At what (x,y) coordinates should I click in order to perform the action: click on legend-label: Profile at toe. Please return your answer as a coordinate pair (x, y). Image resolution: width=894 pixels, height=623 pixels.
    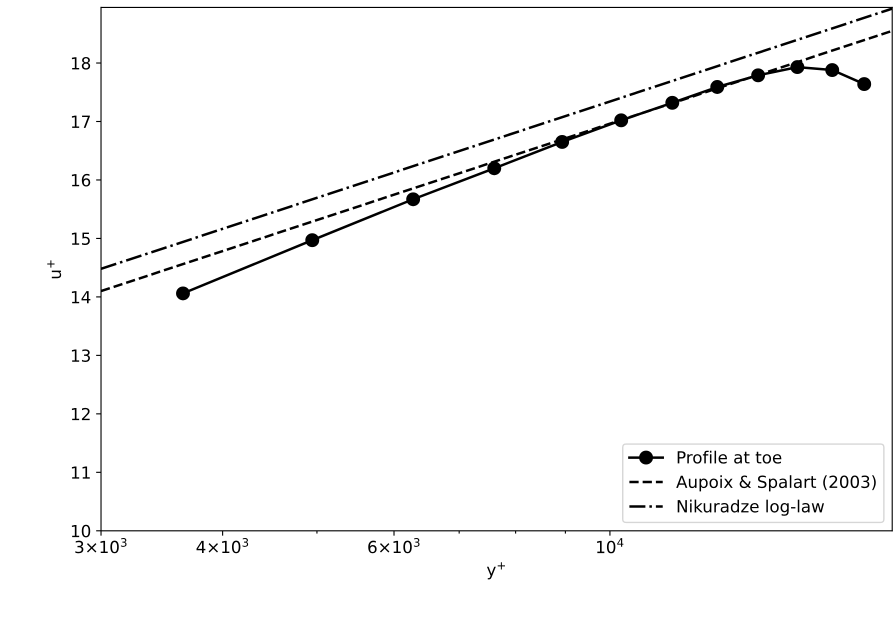
    Looking at the image, I should click on (730, 457).